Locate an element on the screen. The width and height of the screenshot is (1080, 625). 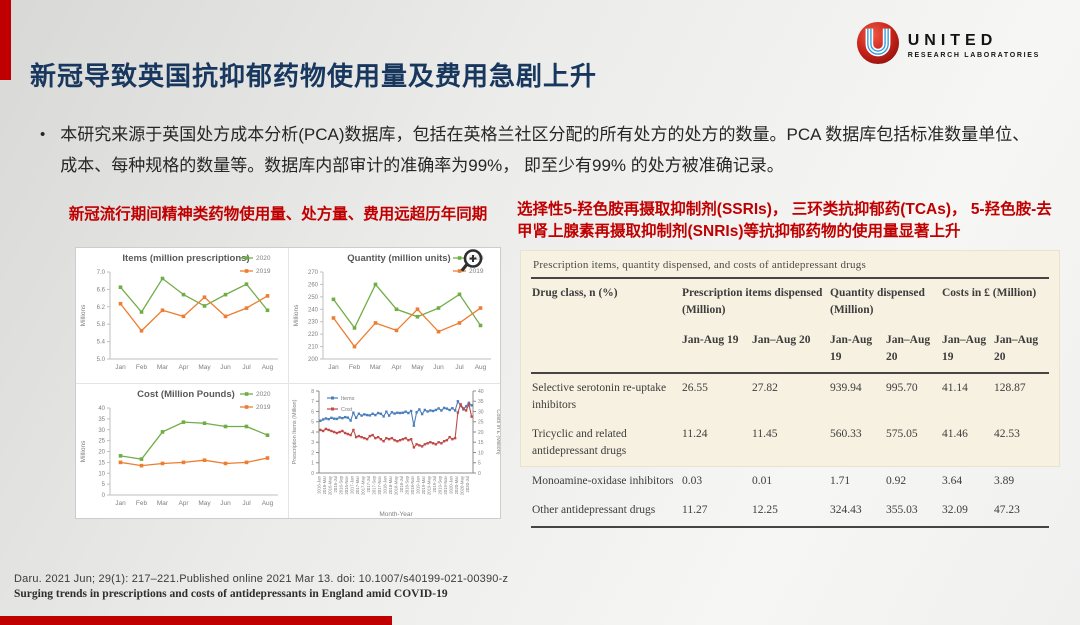
svg-text: Costs in £ (Million) is located at coordinates (498, 431).